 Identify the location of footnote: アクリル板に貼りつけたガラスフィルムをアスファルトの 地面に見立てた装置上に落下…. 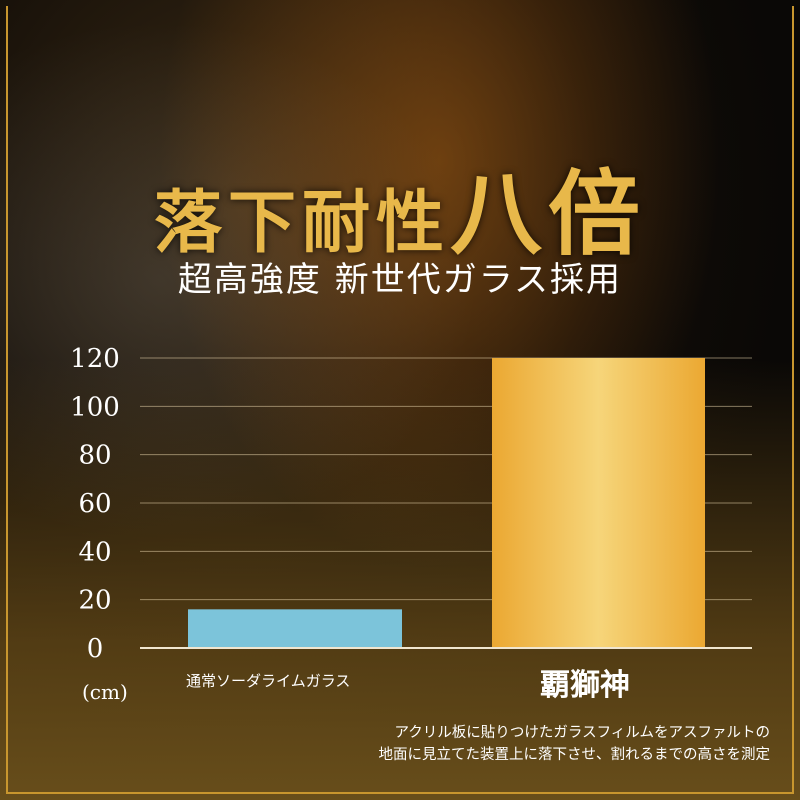
(575, 744).